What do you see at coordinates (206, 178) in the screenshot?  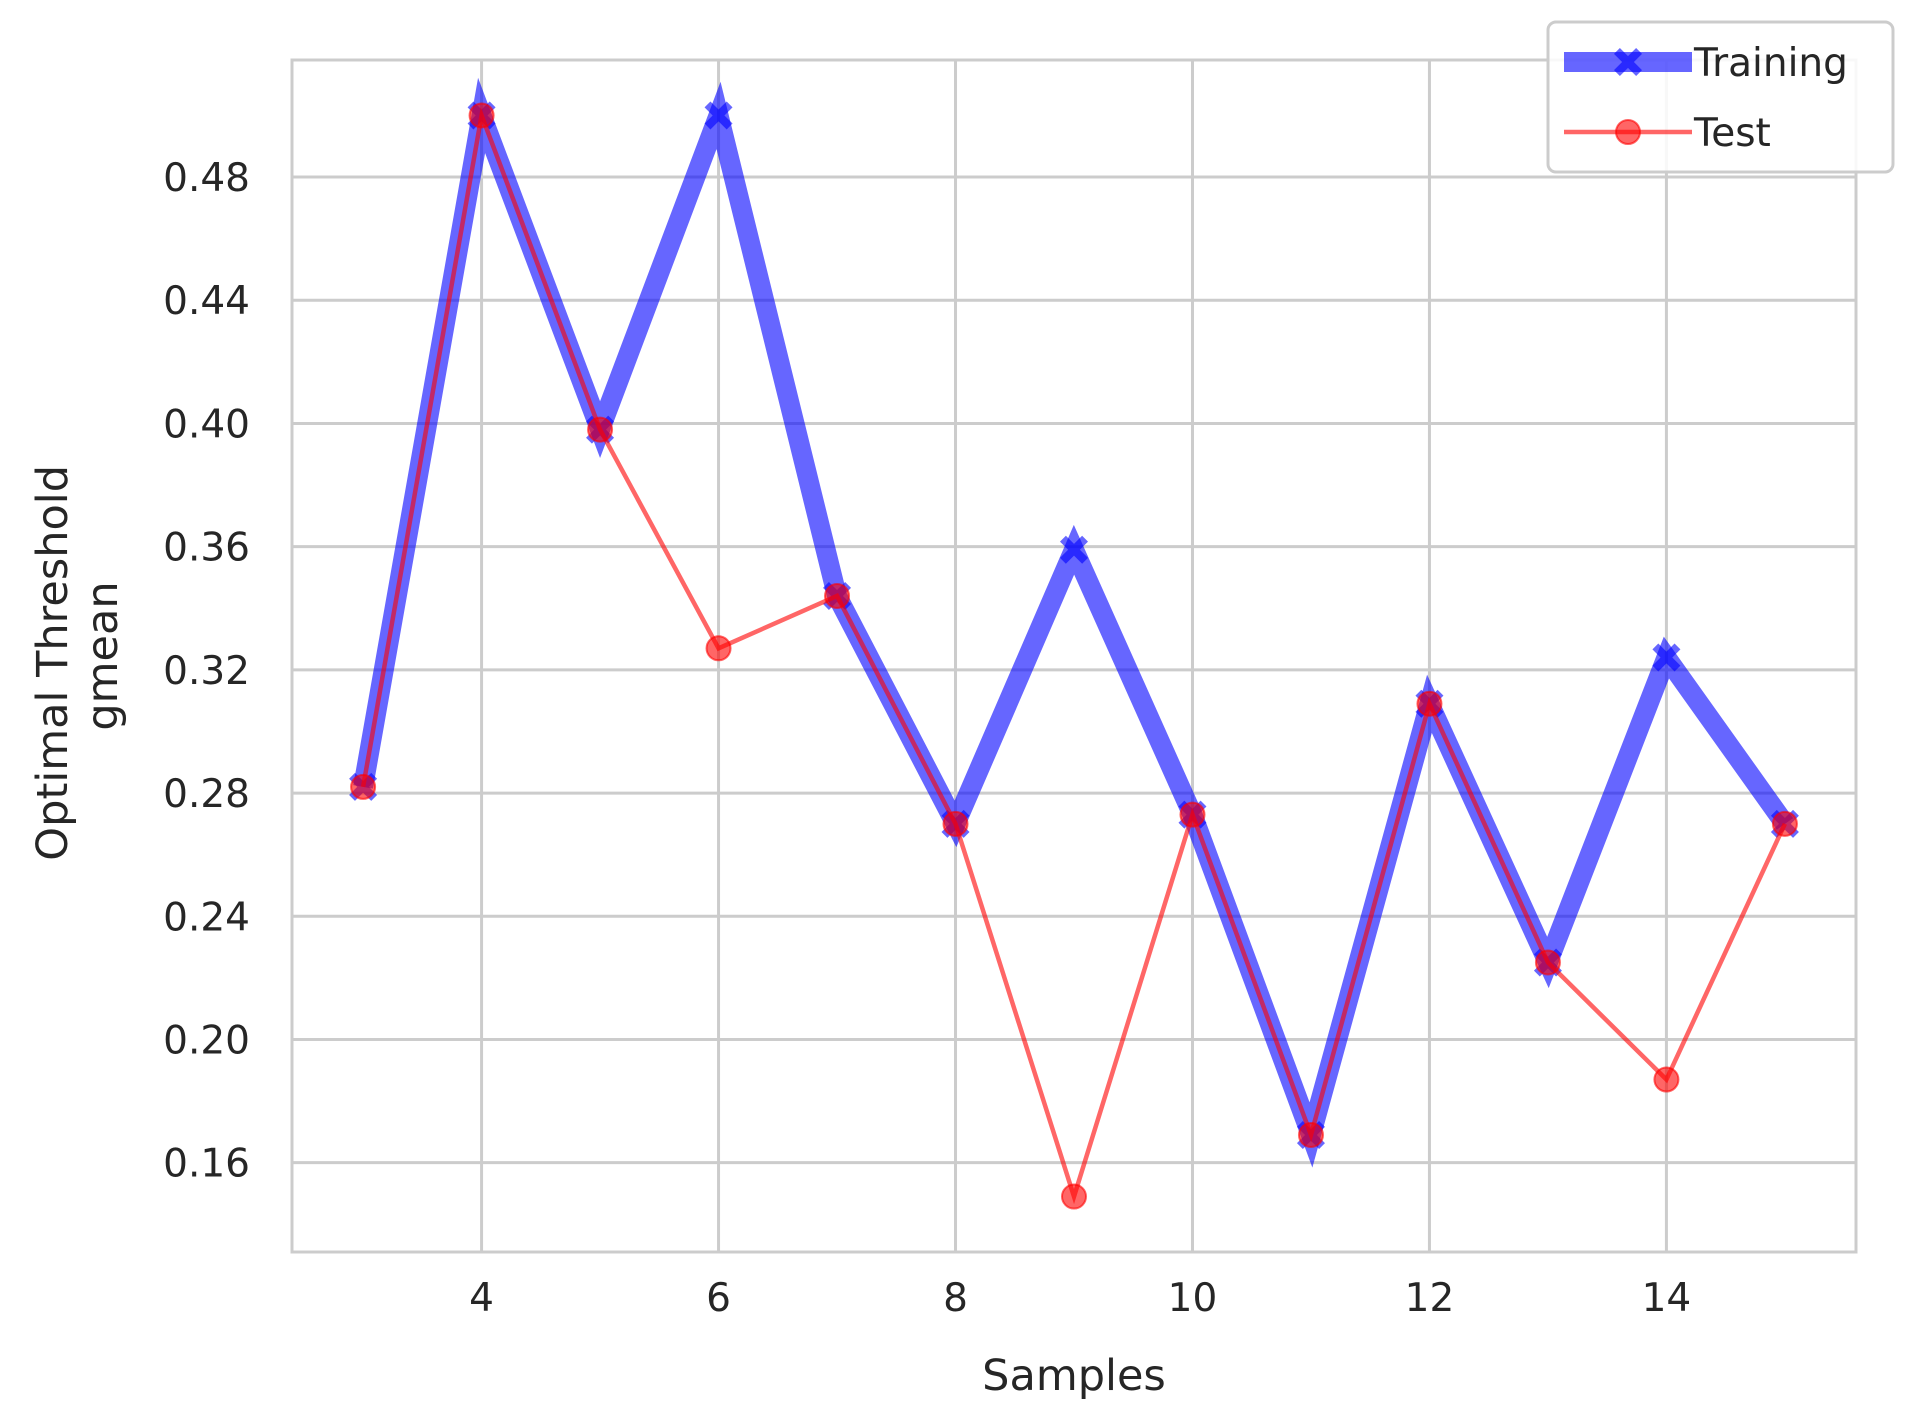 I see `y-tick-label: 0.48` at bounding box center [206, 178].